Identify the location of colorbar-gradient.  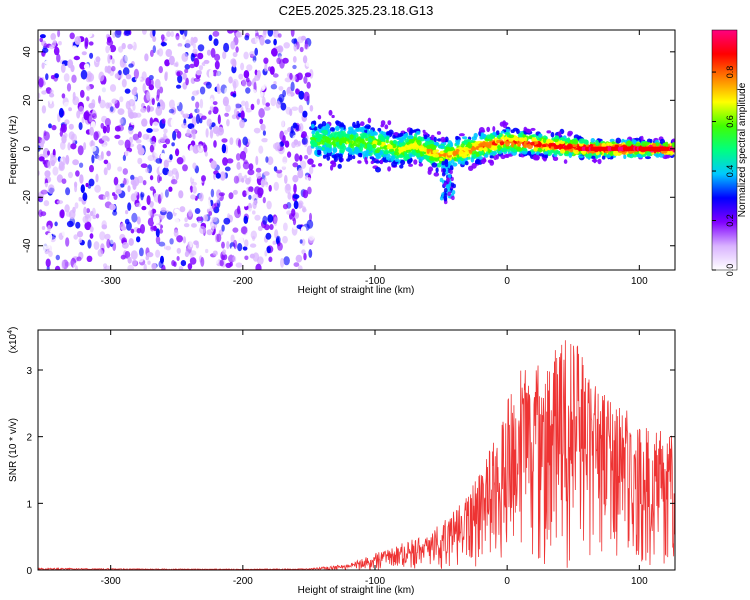
(724, 150).